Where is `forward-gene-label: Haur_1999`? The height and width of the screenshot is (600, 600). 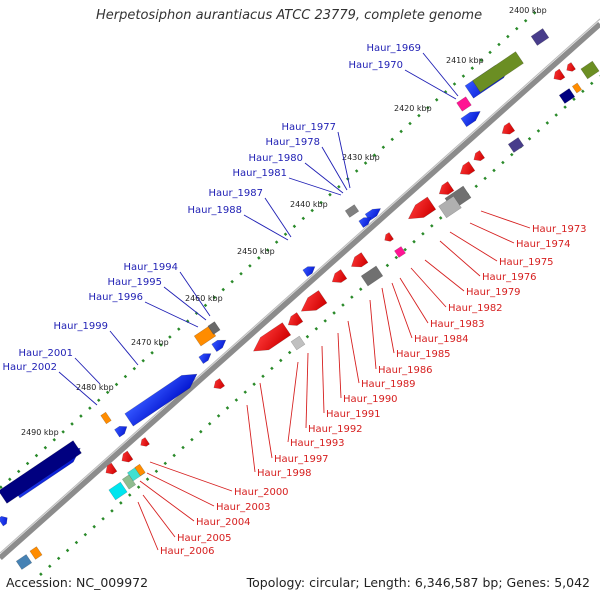 forward-gene-label: Haur_1999 is located at coordinates (80, 326).